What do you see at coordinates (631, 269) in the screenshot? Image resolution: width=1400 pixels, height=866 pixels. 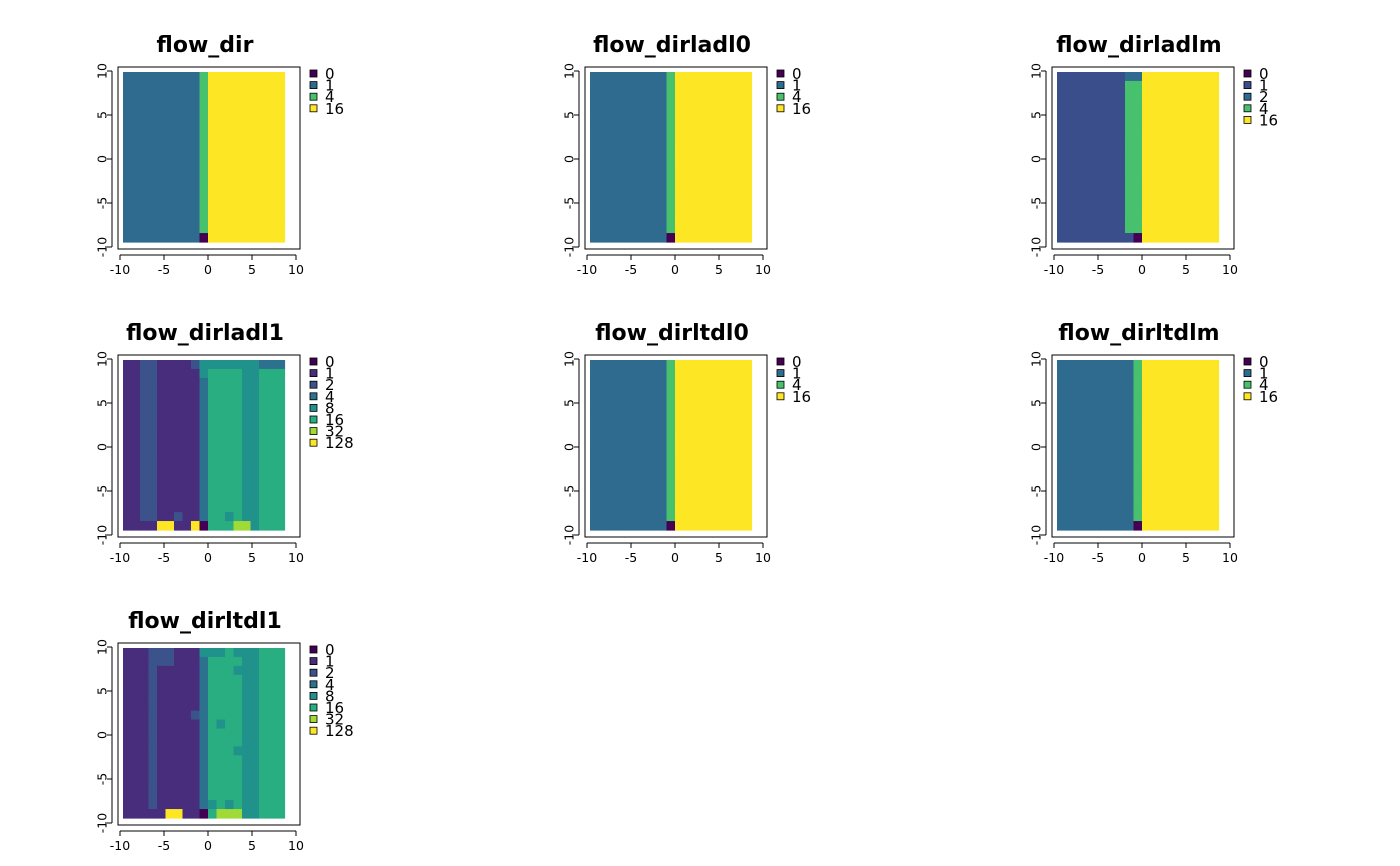 I see `x-tick-label: -5` at bounding box center [631, 269].